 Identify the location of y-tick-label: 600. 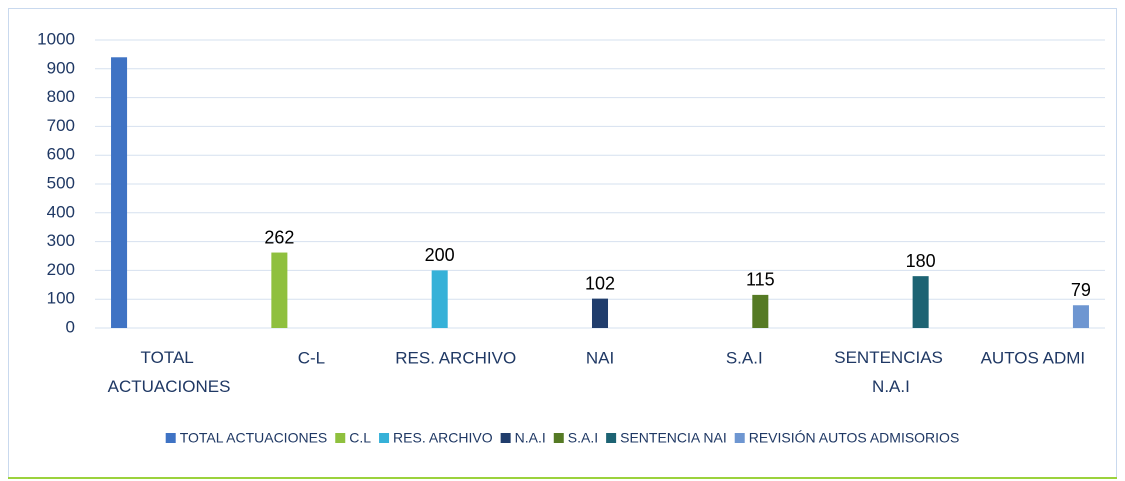
(61, 154).